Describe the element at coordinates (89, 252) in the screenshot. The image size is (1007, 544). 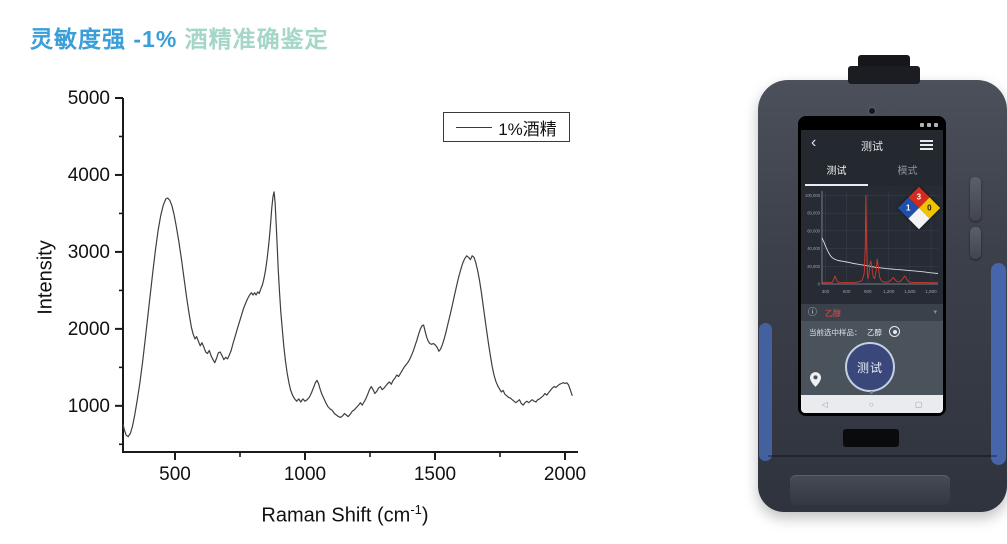
I see `svg-text: 3000` at that location.